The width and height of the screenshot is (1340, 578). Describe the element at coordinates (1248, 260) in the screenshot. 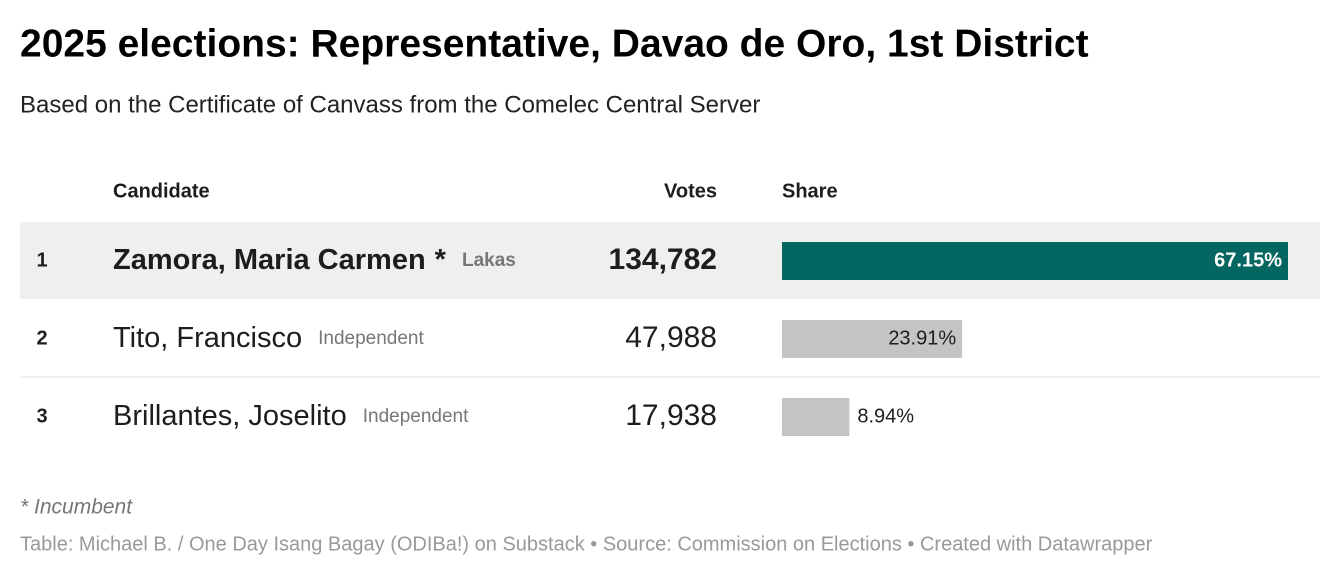

I see `share-label: 67.15%` at that location.